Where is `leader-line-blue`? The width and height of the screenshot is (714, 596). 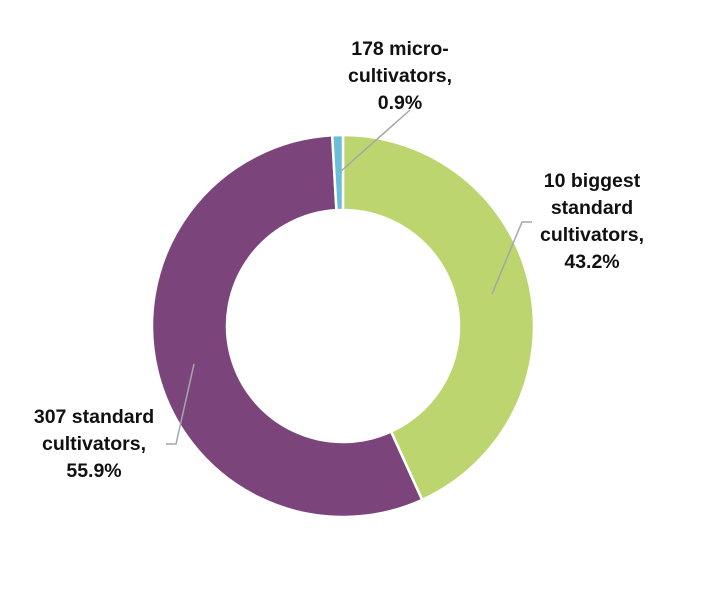
leader-line-blue is located at coordinates (375, 141).